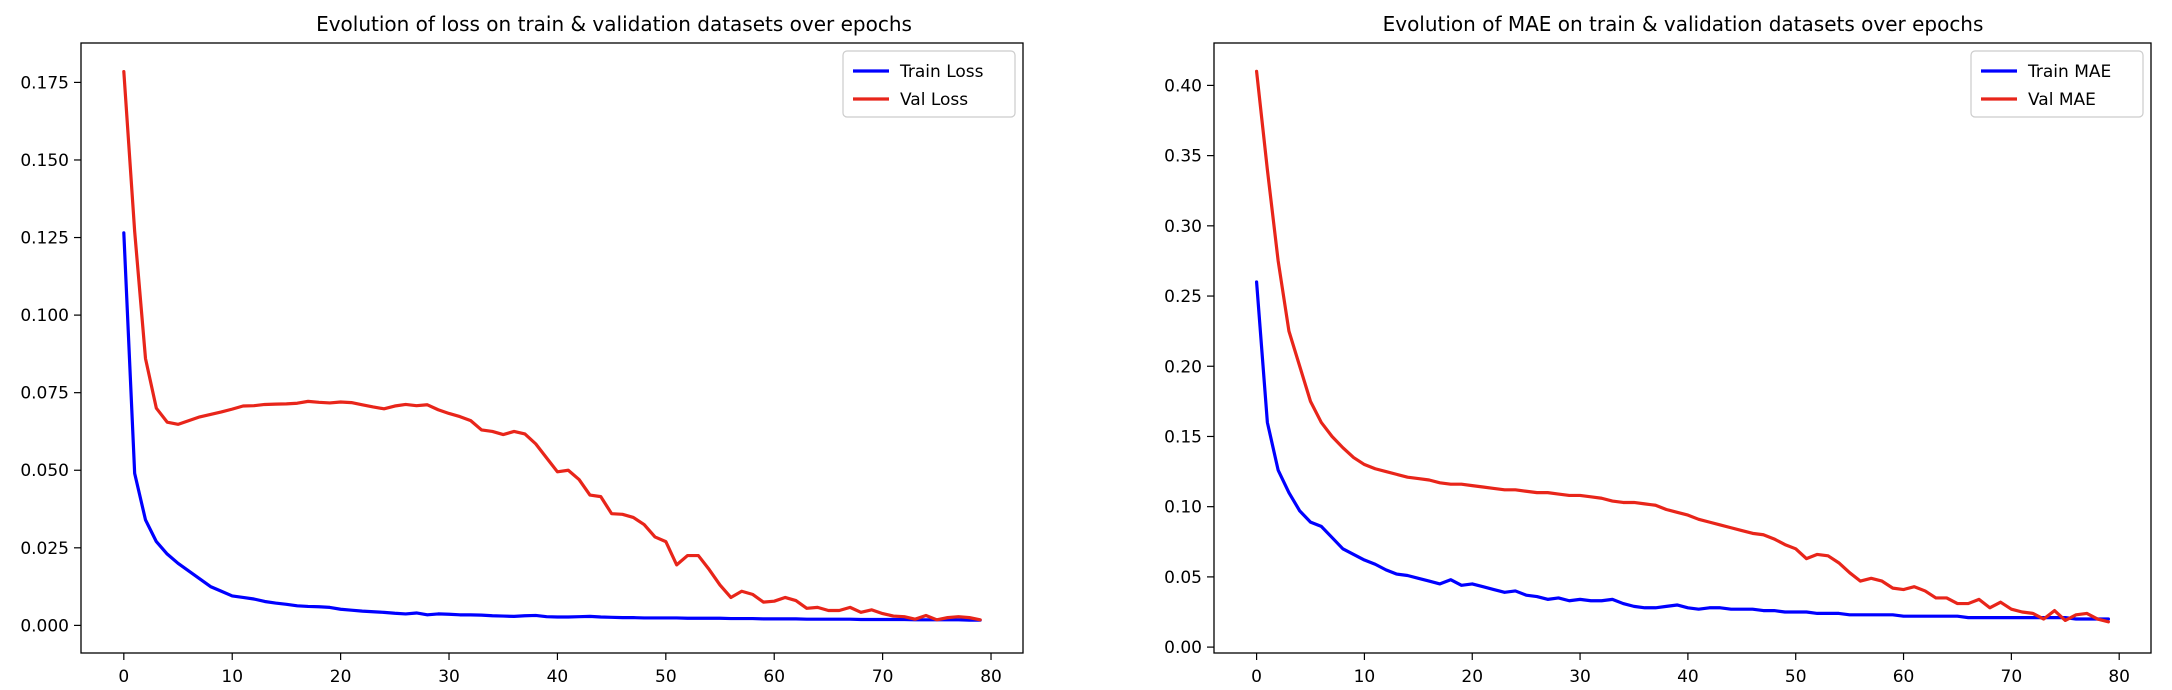 This screenshot has width=2172, height=690. I want to click on loss-y-tick-label: 0.025, so click(44, 549).